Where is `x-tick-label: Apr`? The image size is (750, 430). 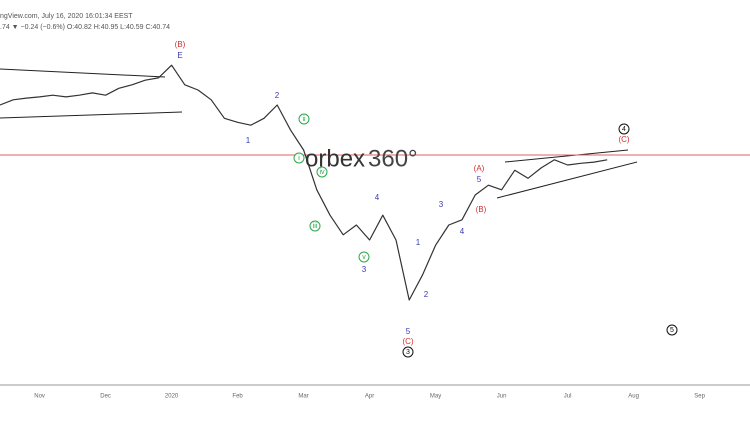 x-tick-label: Apr is located at coordinates (369, 397).